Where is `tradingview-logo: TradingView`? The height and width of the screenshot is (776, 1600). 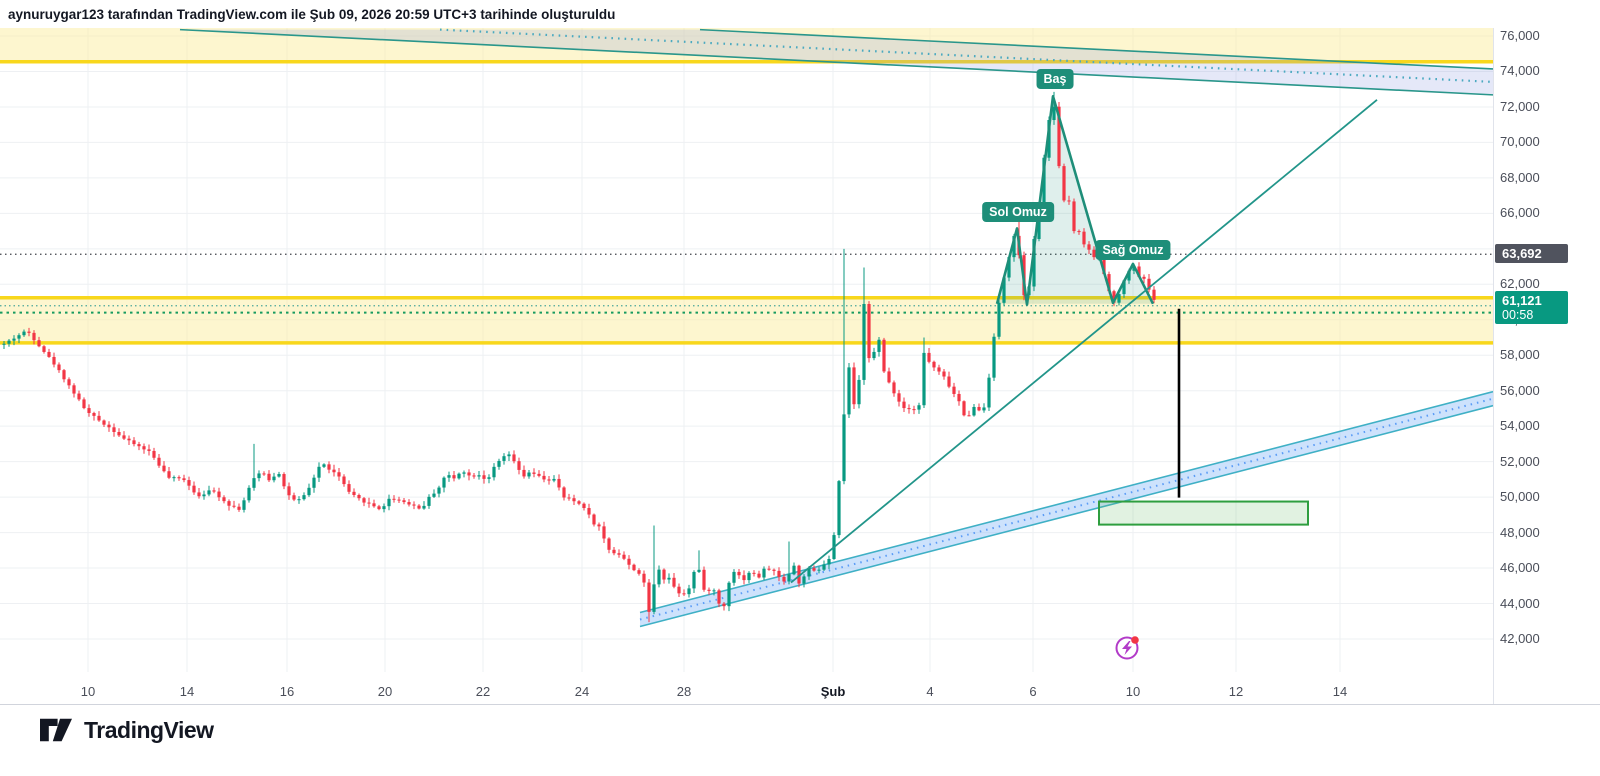
tradingview-logo: TradingView is located at coordinates (126, 730).